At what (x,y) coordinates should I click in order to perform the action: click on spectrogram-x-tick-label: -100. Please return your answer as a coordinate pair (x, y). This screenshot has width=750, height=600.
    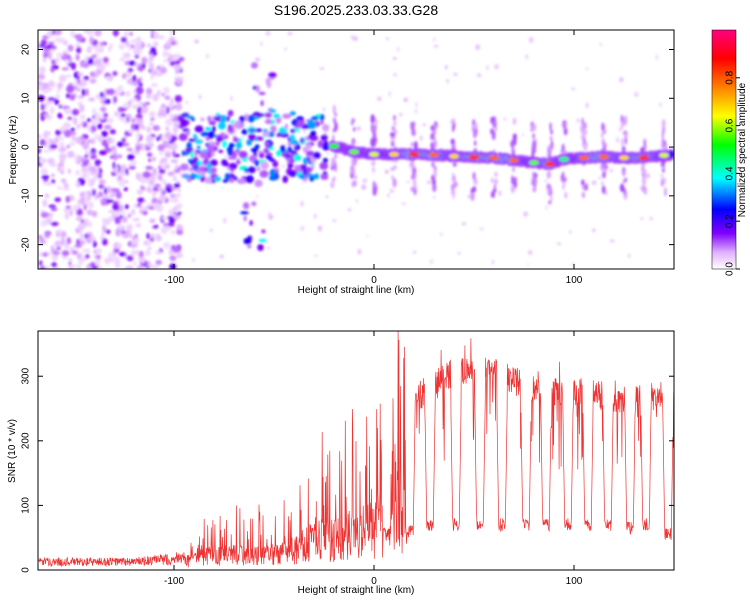
    Looking at the image, I should click on (174, 280).